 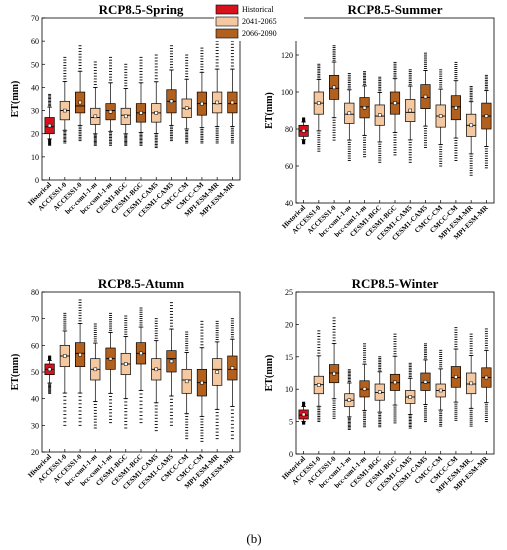 I want to click on panel-title: RCP8.5-Summer, so click(x=395, y=9).